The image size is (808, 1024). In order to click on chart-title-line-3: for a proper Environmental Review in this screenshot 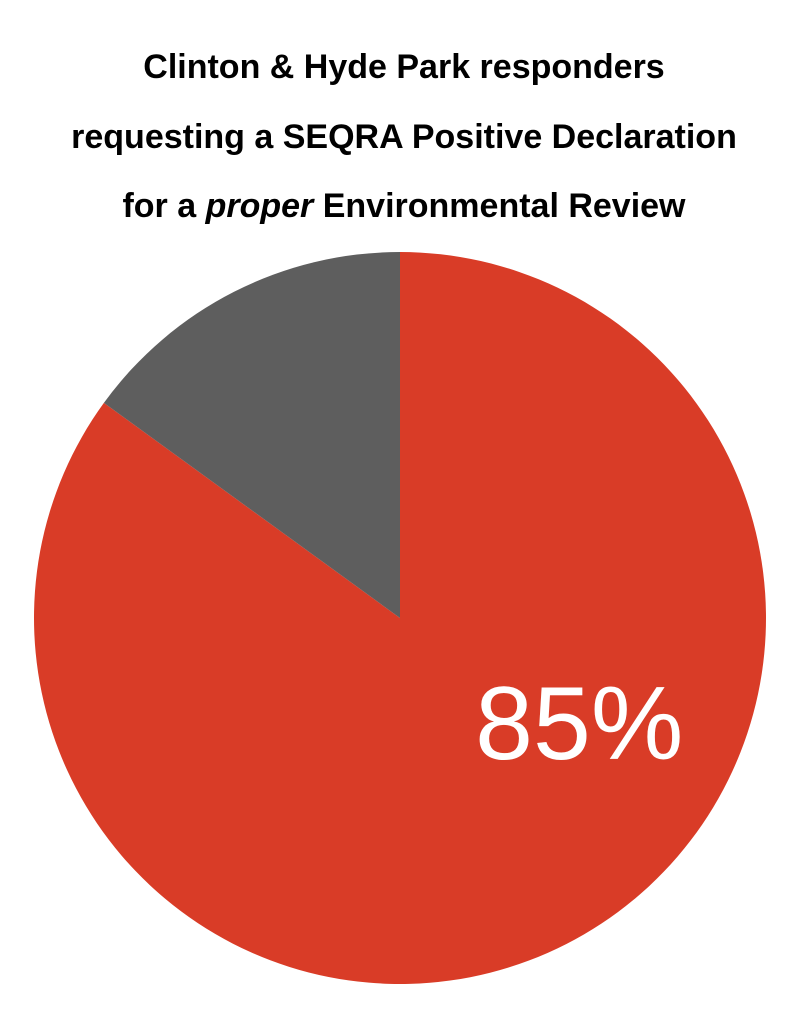, I will do `click(404, 206)`.